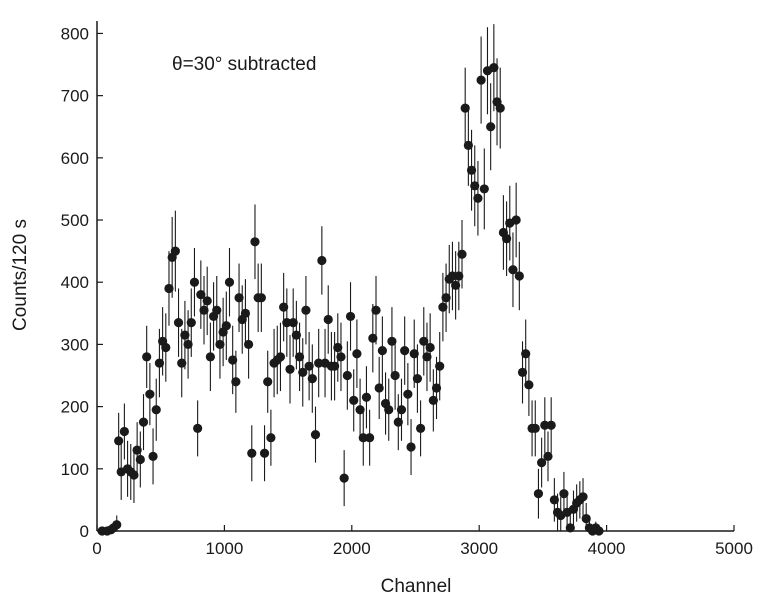 Image resolution: width=777 pixels, height=610 pixels. What do you see at coordinates (607, 548) in the screenshot?
I see `x-tick-label: 4000` at bounding box center [607, 548].